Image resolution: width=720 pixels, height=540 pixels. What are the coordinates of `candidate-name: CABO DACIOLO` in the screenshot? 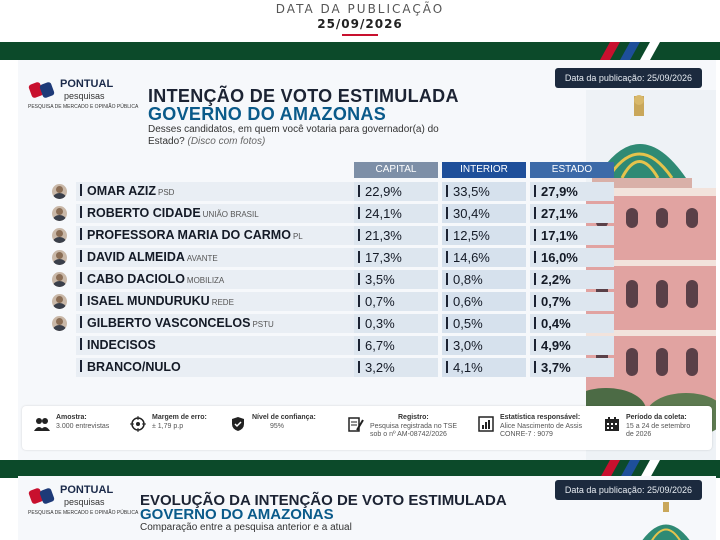 It's located at (136, 279).